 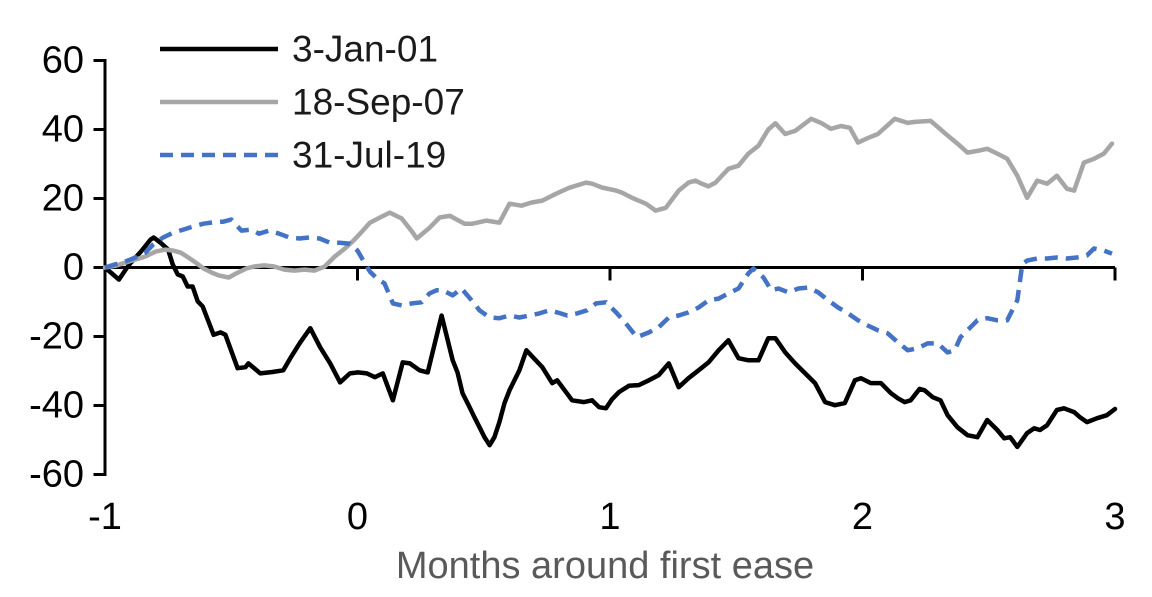 What do you see at coordinates (609, 517) in the screenshot?
I see `x-tick-label: 1` at bounding box center [609, 517].